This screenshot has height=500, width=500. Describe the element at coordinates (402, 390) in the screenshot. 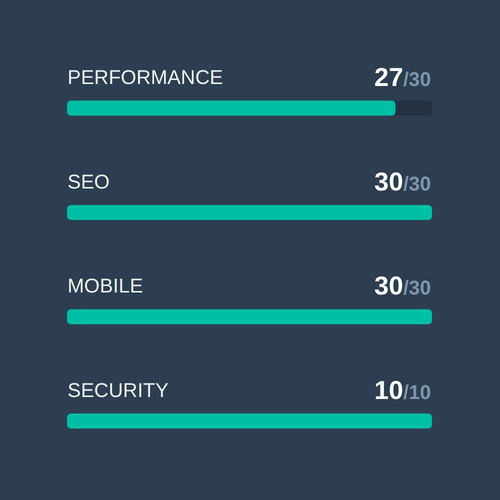

I see `data-label: 10/10` at that location.